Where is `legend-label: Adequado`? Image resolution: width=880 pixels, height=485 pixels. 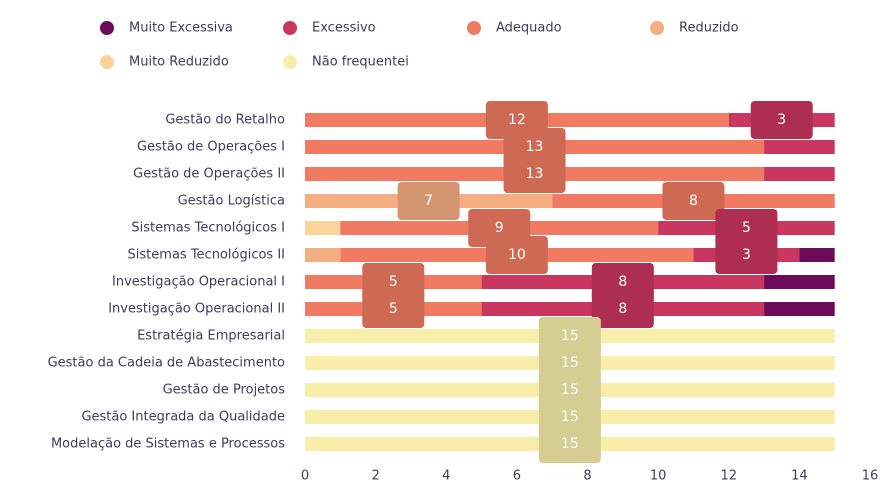
legend-label: Adequado is located at coordinates (529, 28).